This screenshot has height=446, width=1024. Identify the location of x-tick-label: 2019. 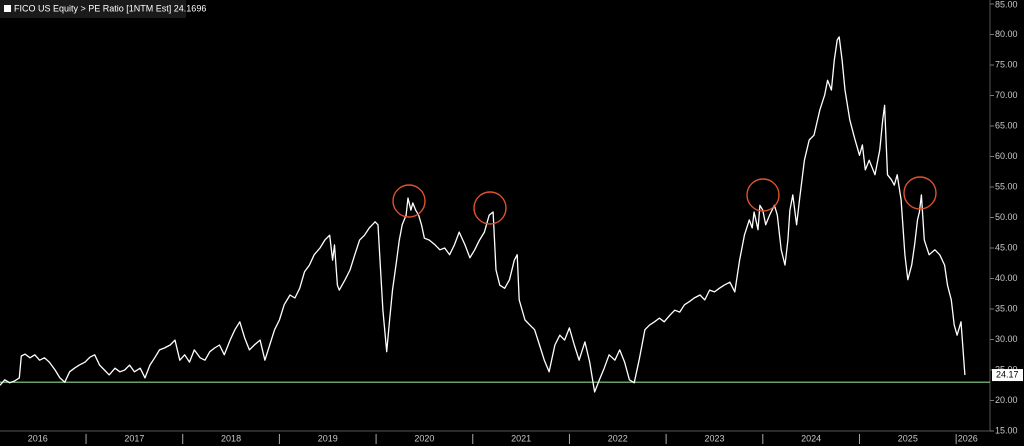
(328, 438).